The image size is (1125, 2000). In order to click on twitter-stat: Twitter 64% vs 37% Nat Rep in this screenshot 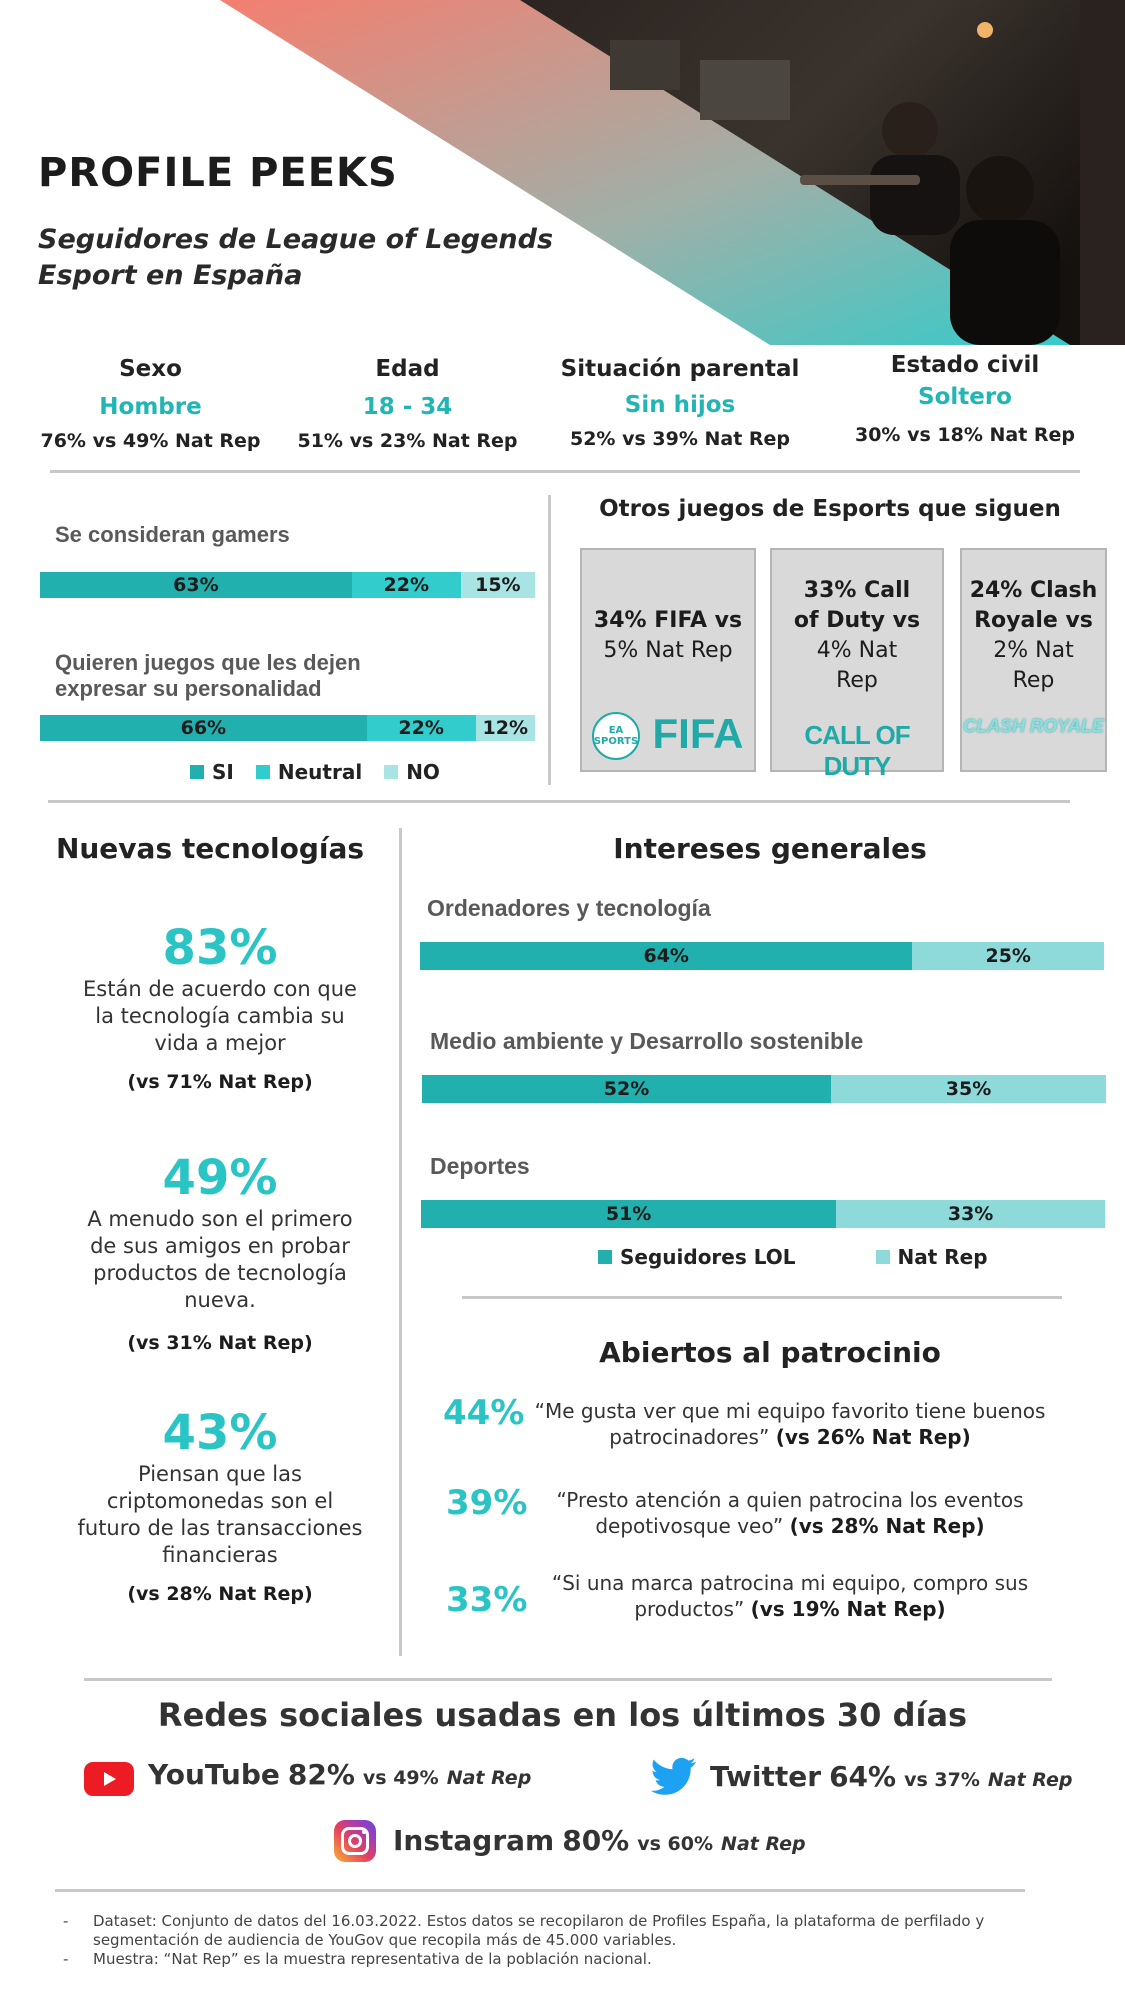, I will do `click(891, 1776)`.